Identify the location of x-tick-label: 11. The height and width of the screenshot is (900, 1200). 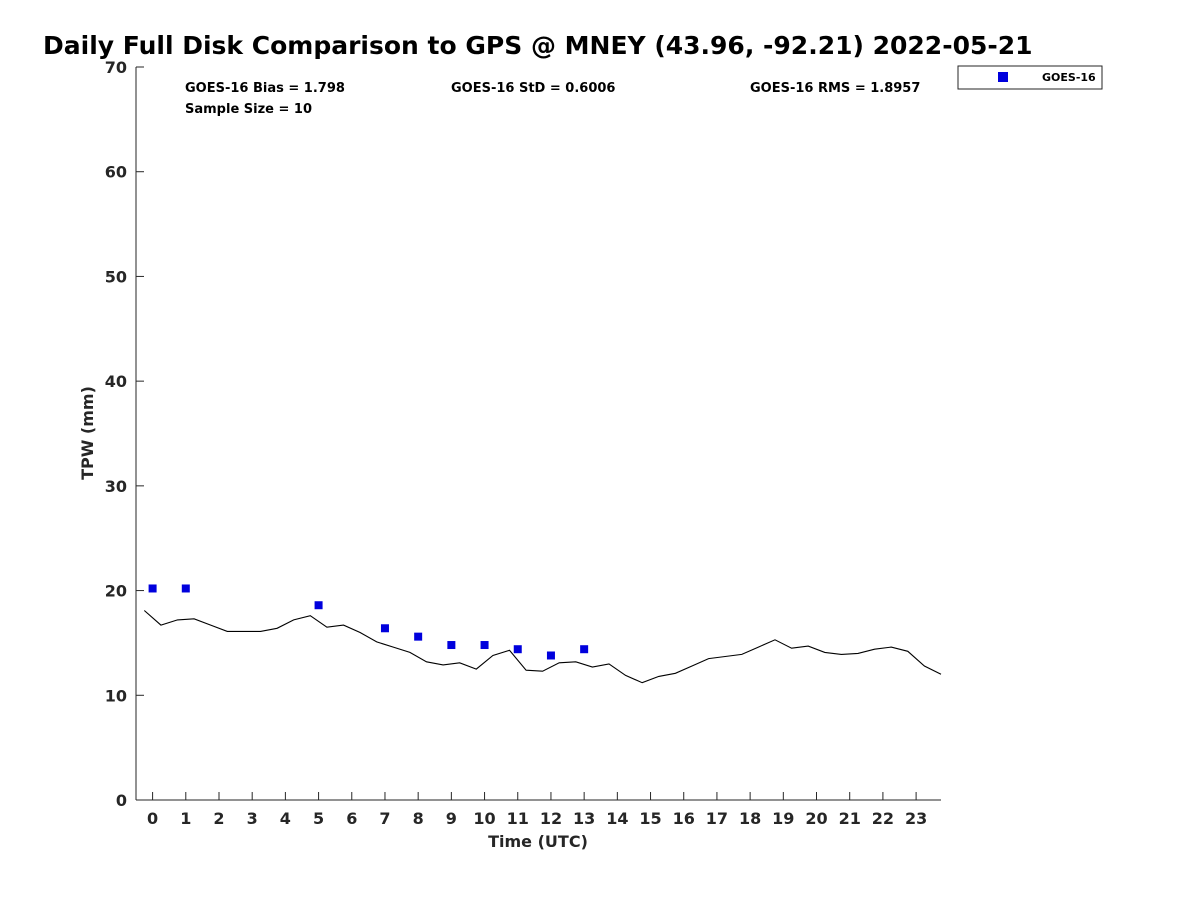
(518, 818).